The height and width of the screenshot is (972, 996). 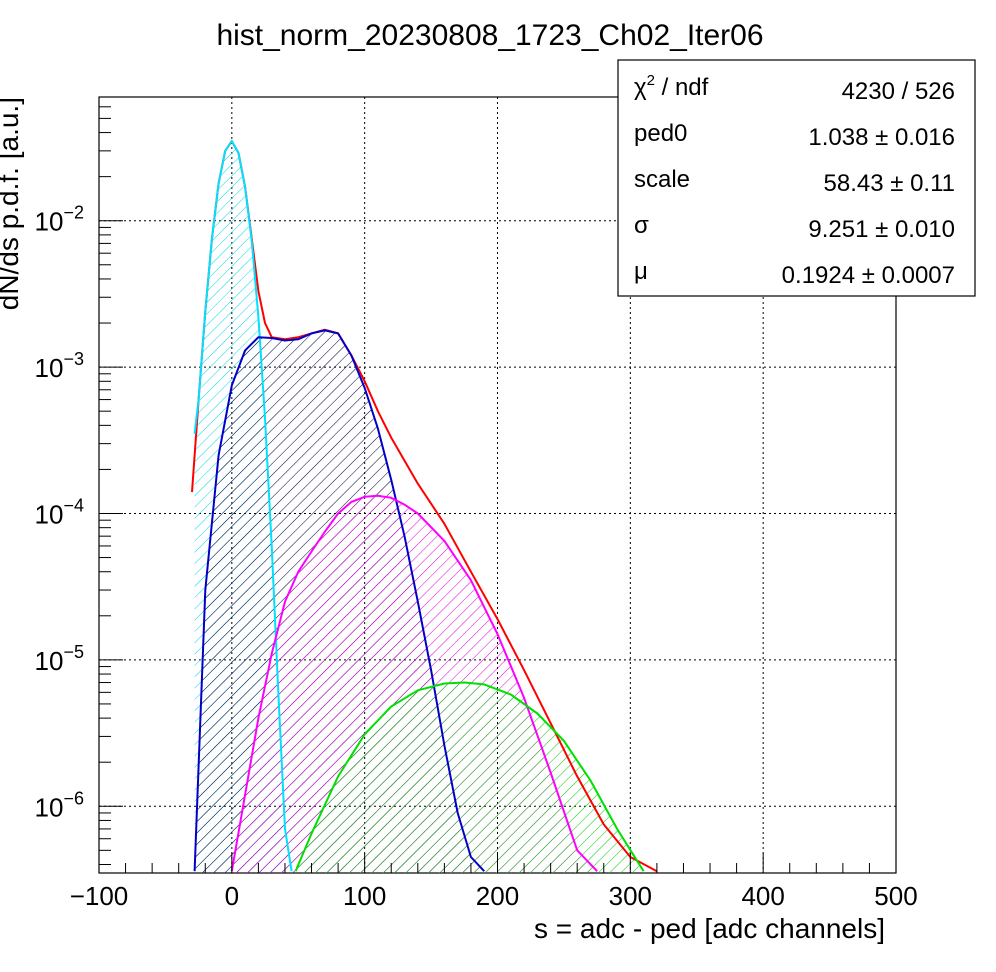 What do you see at coordinates (671, 86) in the screenshot?
I see `stats-label: χ2 / ndf` at bounding box center [671, 86].